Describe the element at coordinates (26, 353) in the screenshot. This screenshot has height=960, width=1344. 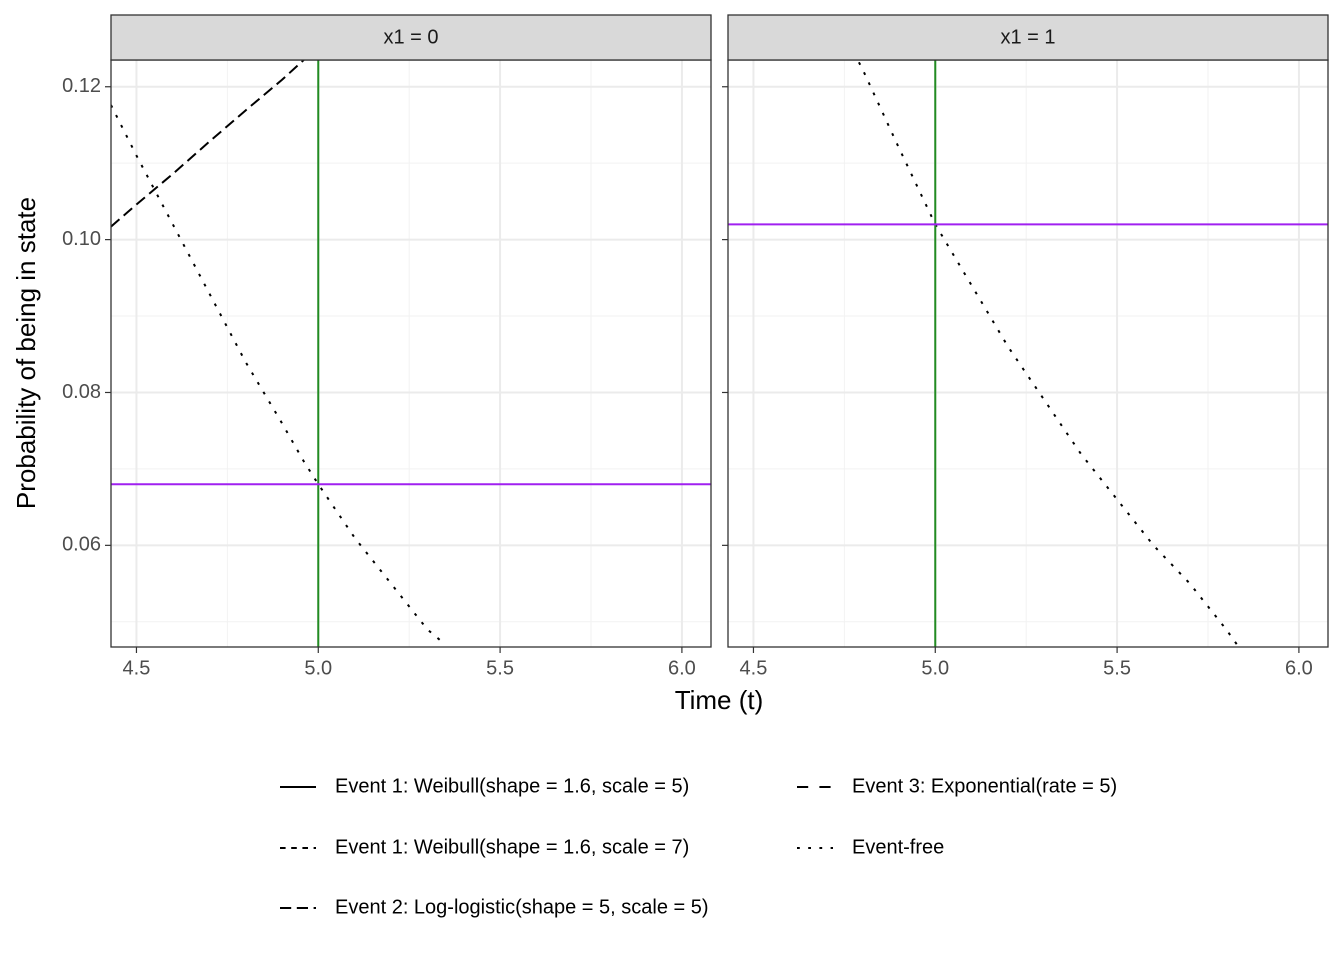
I see `y-axis-label: Probability of being in state` at that location.